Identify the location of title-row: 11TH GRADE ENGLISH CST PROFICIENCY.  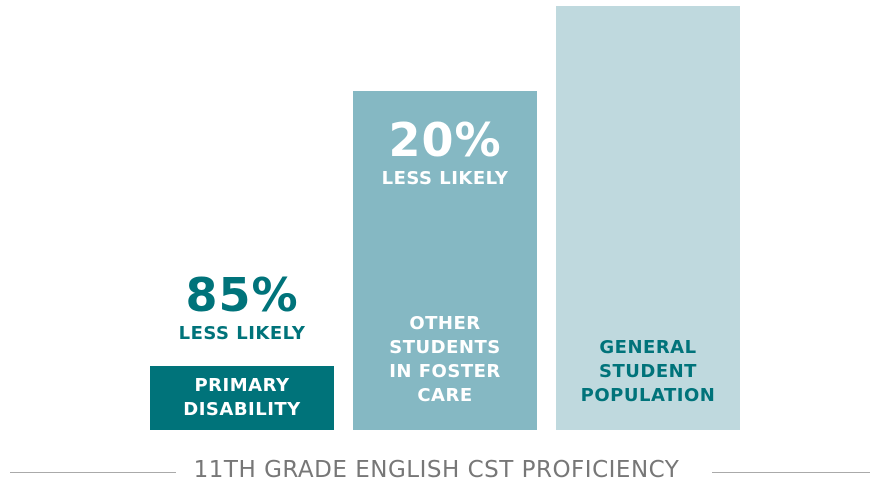
(436, 473).